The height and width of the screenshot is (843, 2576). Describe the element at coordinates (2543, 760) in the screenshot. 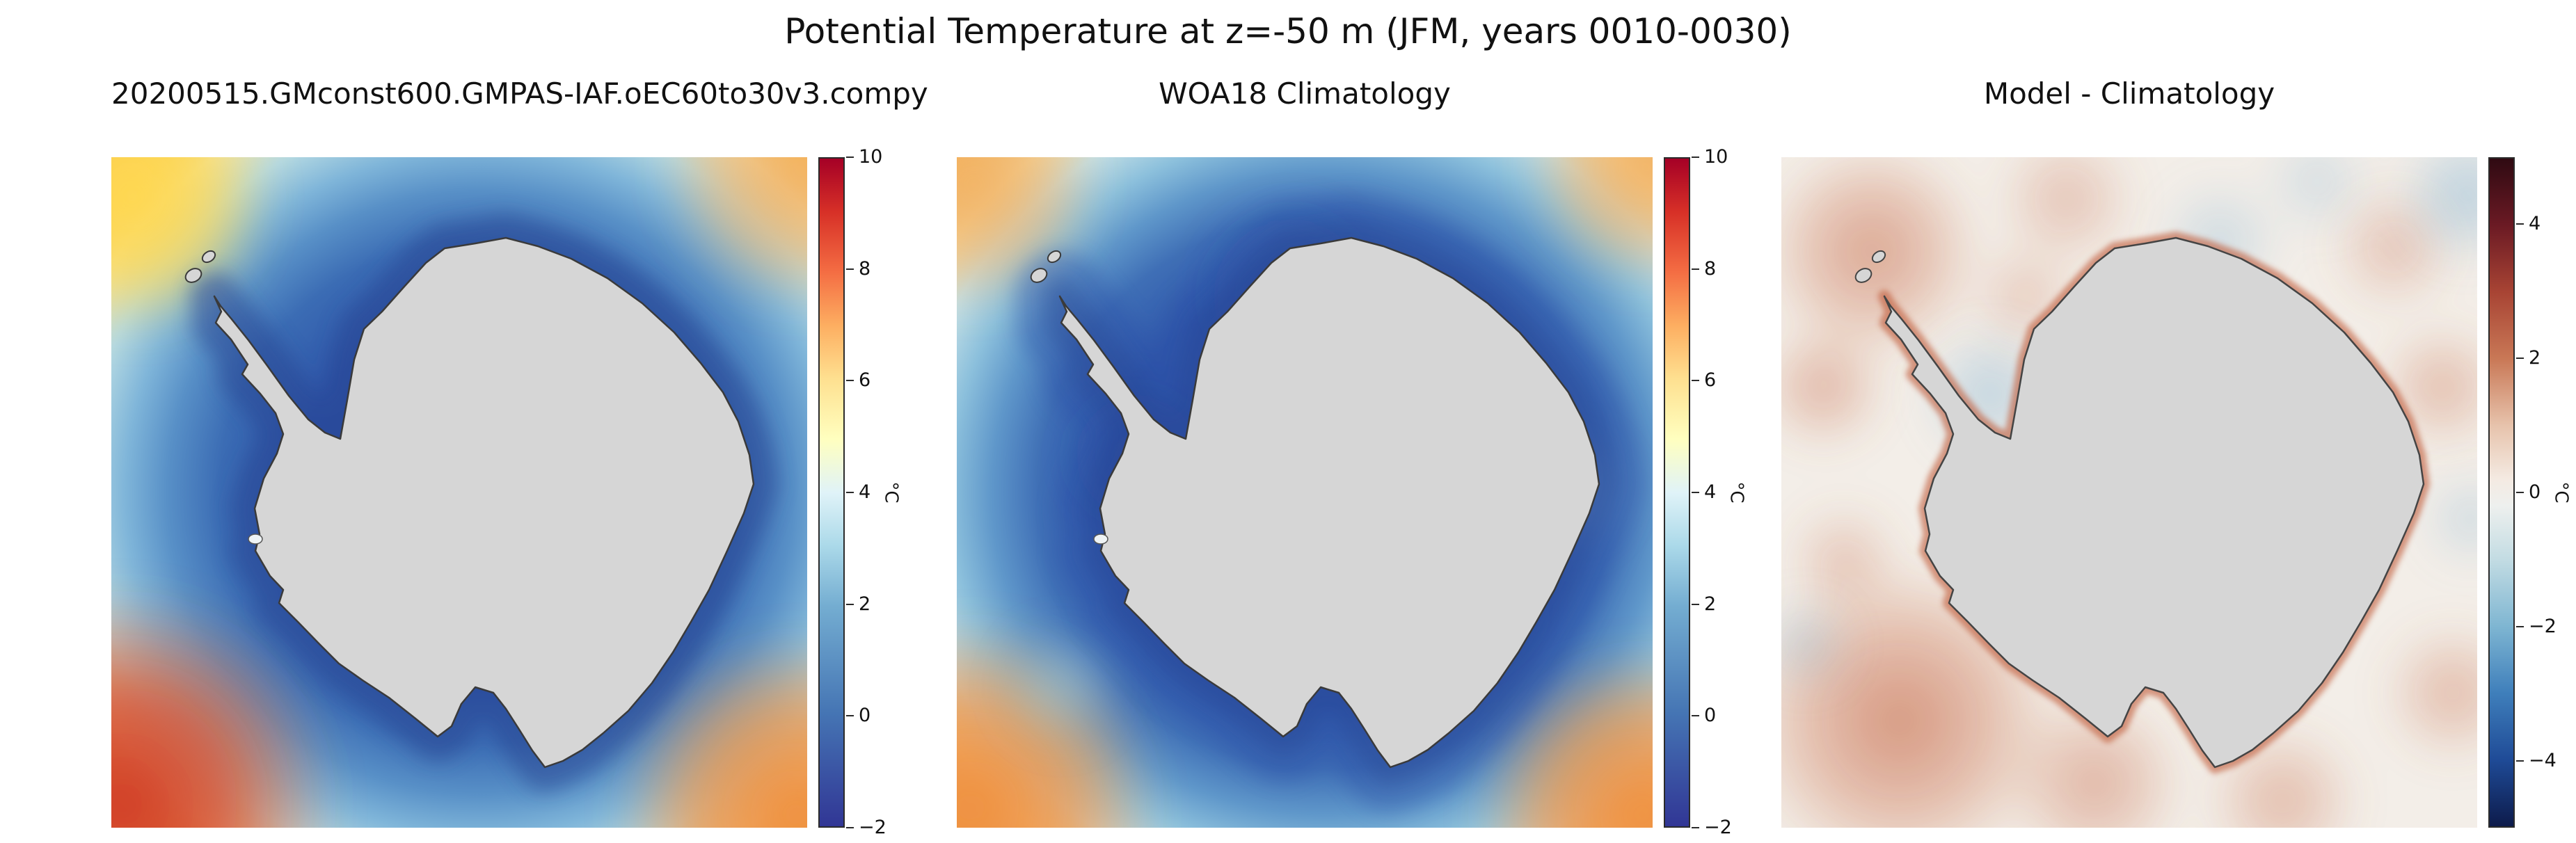

I see `colorbar-tick-label: −4` at that location.